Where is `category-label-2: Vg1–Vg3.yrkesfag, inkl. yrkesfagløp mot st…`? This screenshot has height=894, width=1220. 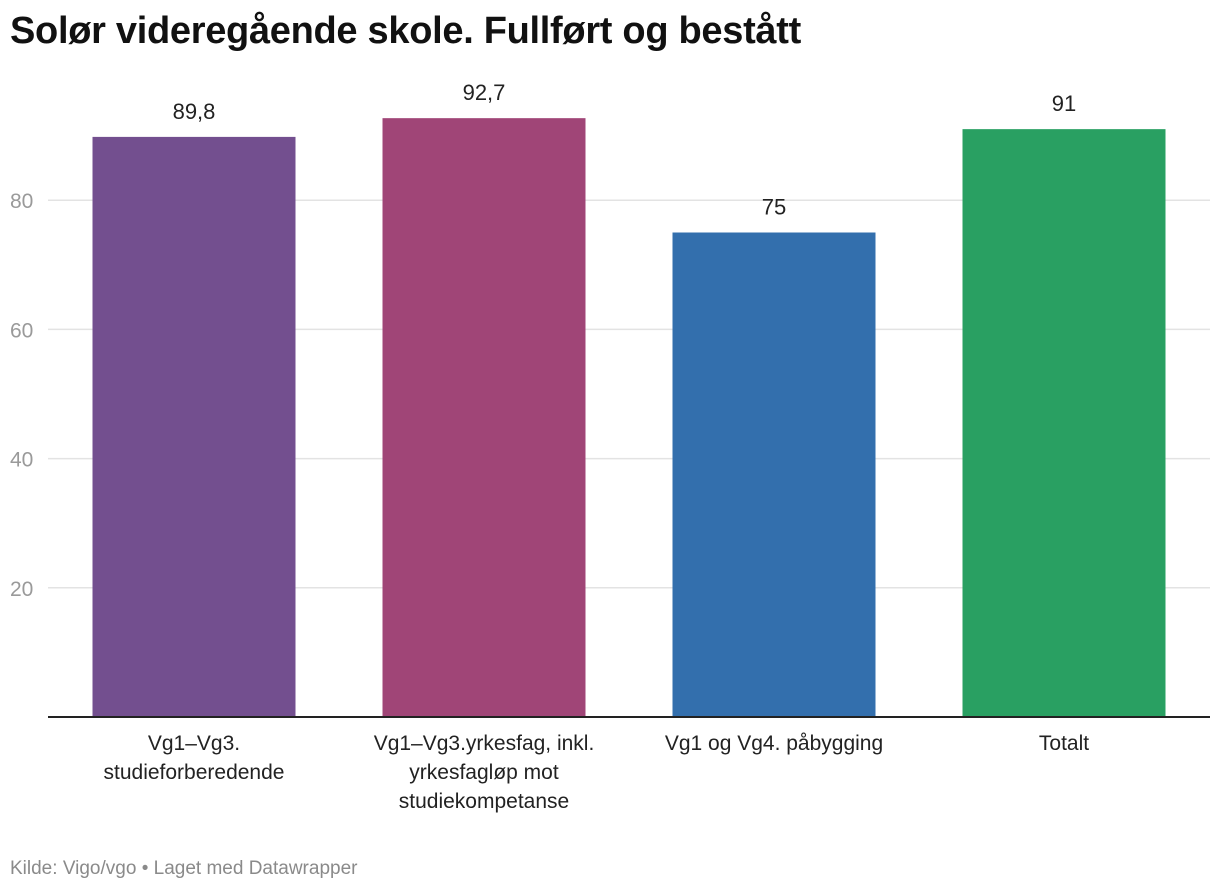
category-label-2: Vg1–Vg3.yrkesfag, inkl. yrkesfagløp mot st… is located at coordinates (484, 772).